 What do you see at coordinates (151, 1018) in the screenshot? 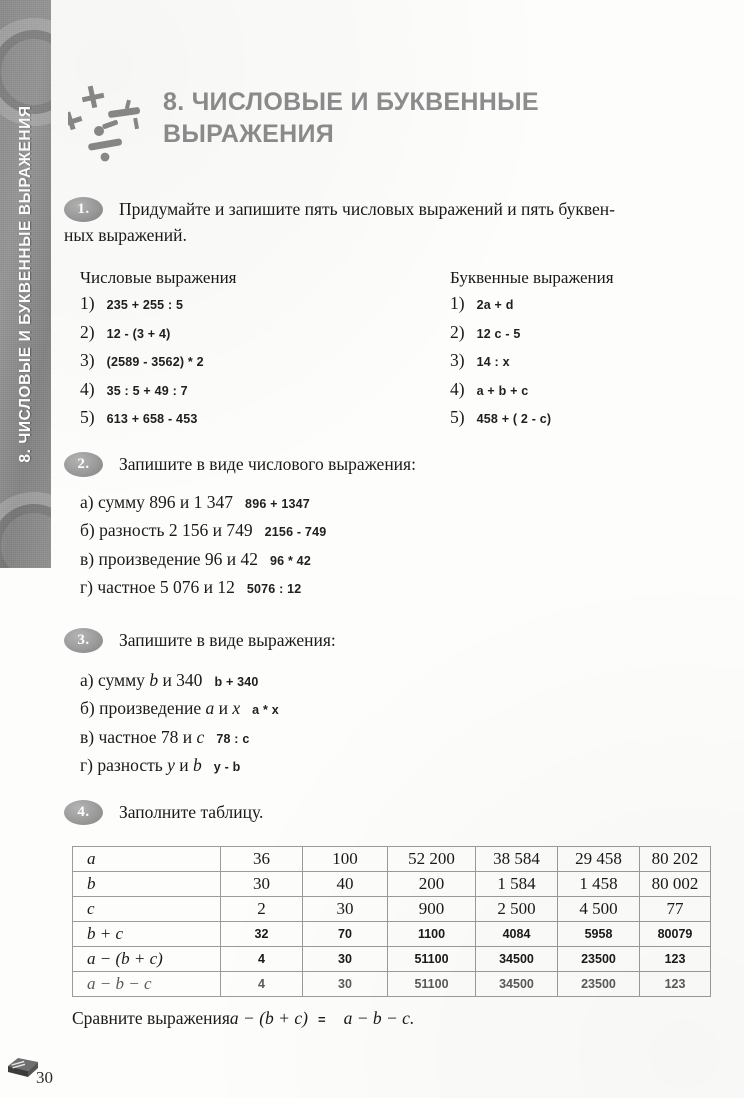
I see `compare-prefix: Сравните выражения` at bounding box center [151, 1018].